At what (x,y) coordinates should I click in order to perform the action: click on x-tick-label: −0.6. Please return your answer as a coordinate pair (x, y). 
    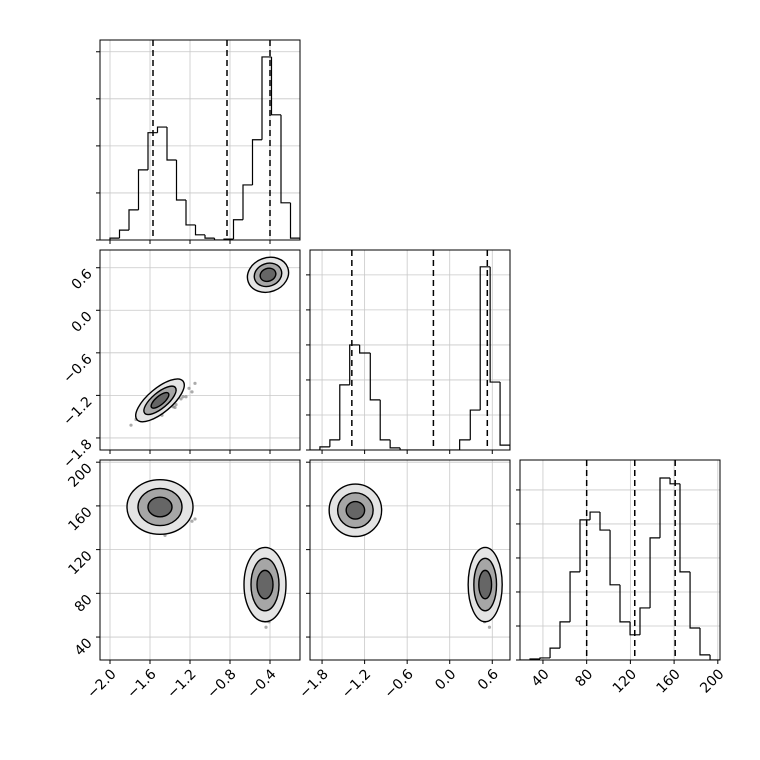
    Looking at the image, I should click on (398, 683).